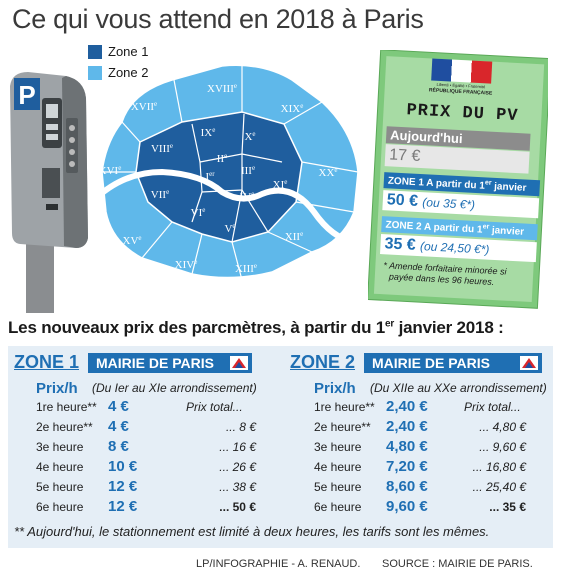 This screenshot has width=565, height=582. What do you see at coordinates (95, 73) in the screenshot?
I see `legend-swatch-zone2` at bounding box center [95, 73].